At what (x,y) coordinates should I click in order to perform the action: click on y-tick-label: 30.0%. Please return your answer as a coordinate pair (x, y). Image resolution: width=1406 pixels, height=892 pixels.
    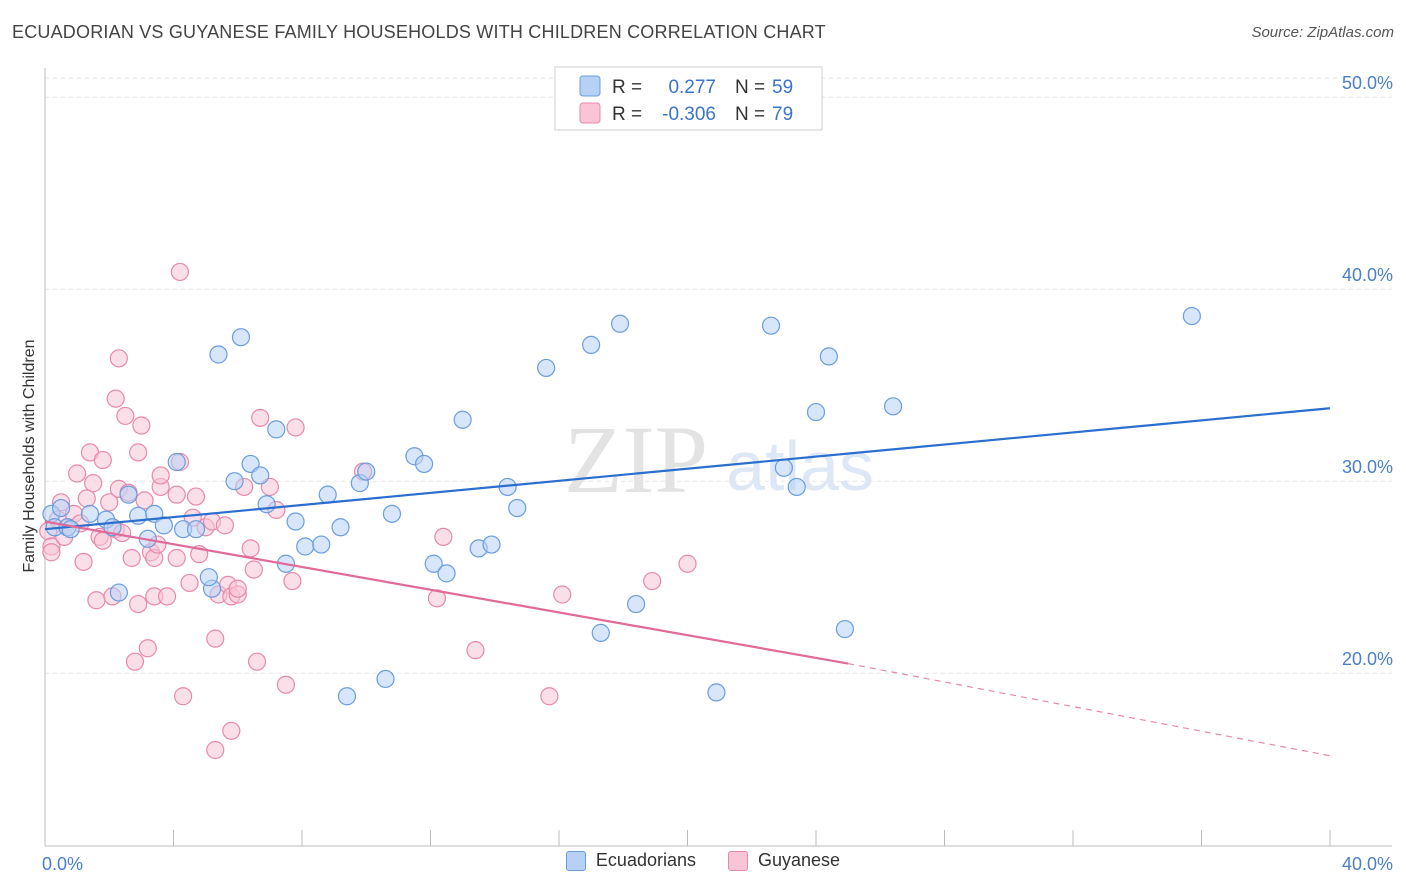
    Looking at the image, I should click on (1367, 467).